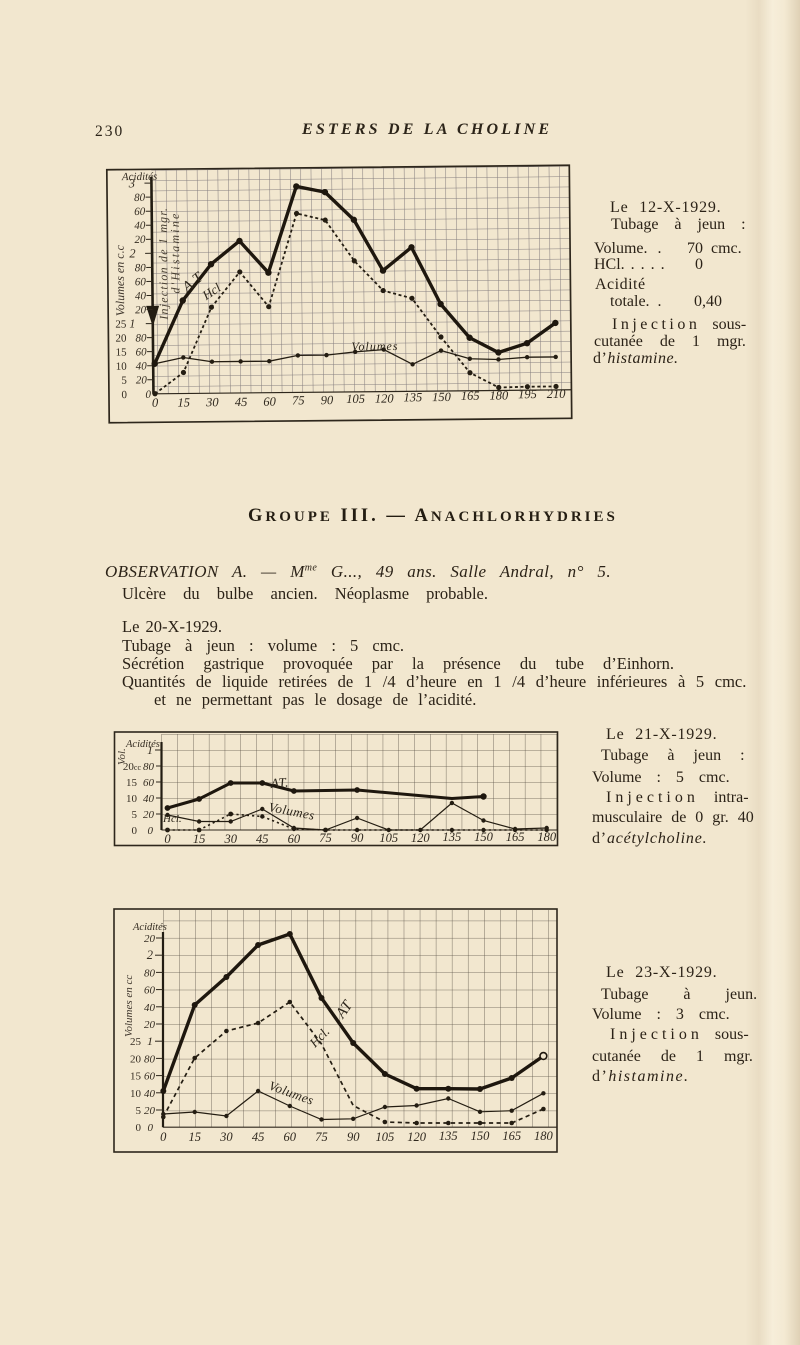 This screenshot has height=1345, width=800. What do you see at coordinates (172, 819) in the screenshot?
I see `svg-text: Hcl.` at bounding box center [172, 819].